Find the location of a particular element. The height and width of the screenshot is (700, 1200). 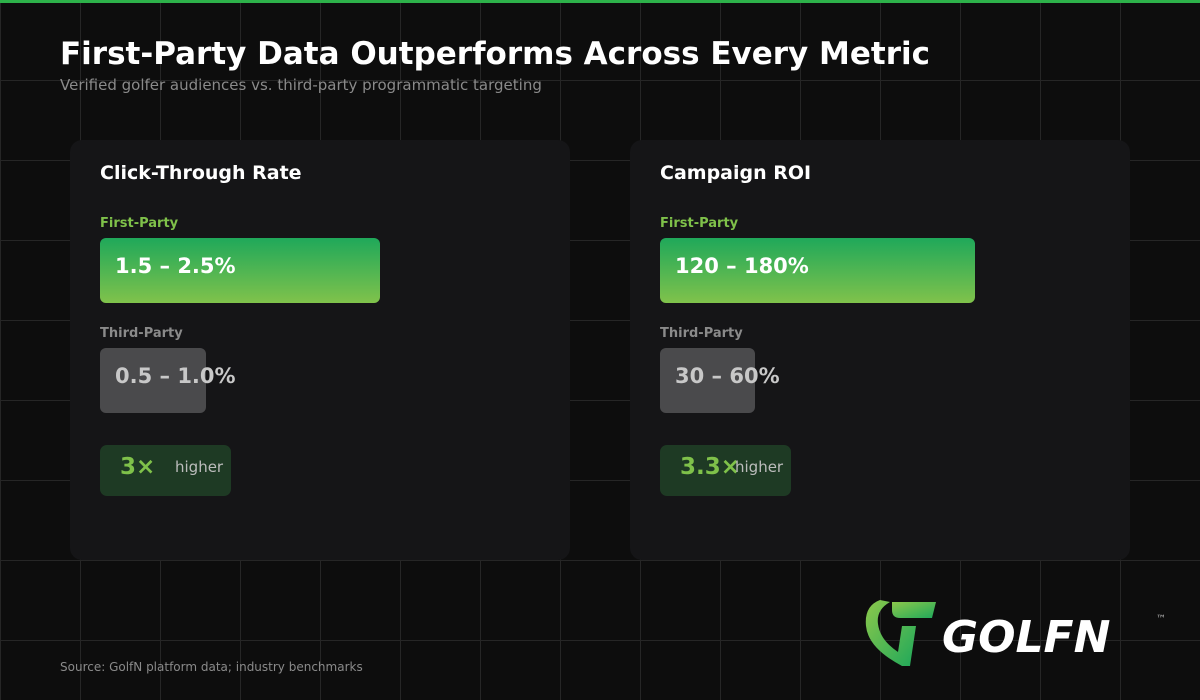

trademark: ™ is located at coordinates (1161, 619).